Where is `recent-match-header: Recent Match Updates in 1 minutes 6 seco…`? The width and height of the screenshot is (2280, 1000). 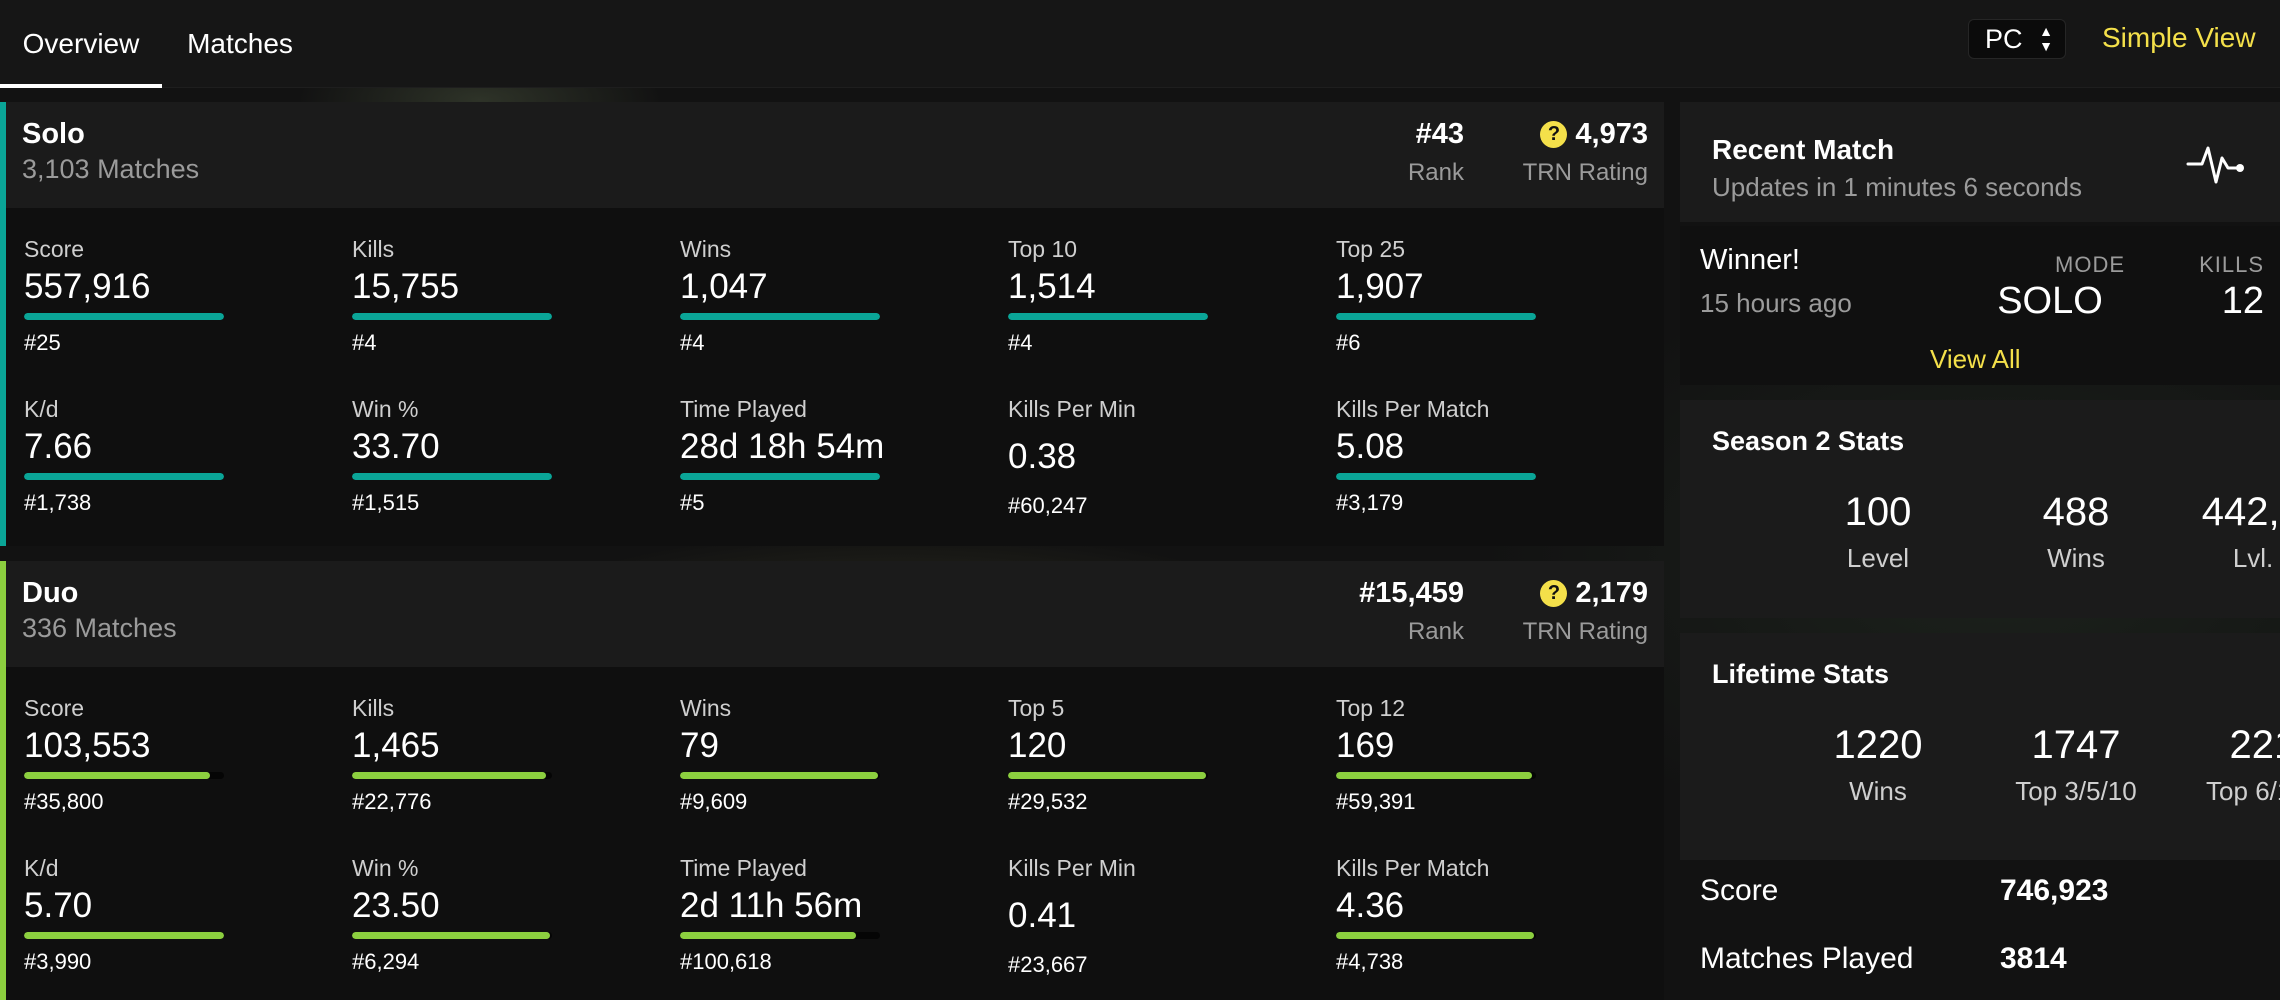 recent-match-header: Recent Match Updates in 1 minutes 6 seco… is located at coordinates (1980, 162).